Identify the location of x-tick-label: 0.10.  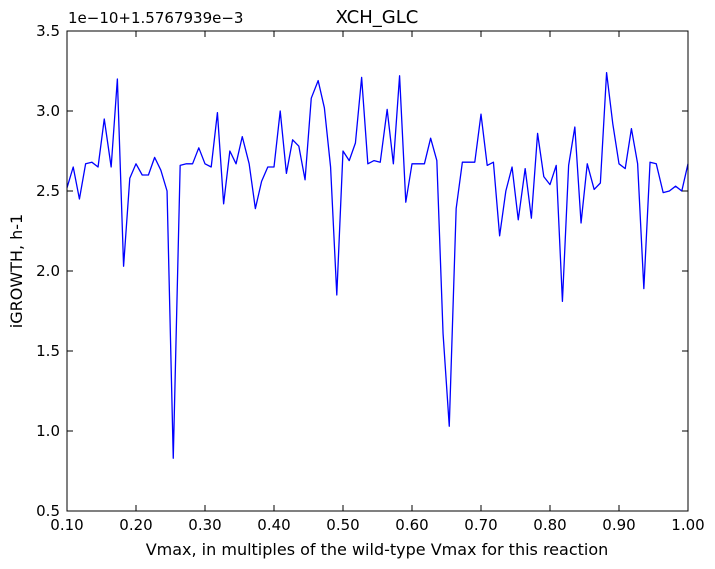
(66, 525).